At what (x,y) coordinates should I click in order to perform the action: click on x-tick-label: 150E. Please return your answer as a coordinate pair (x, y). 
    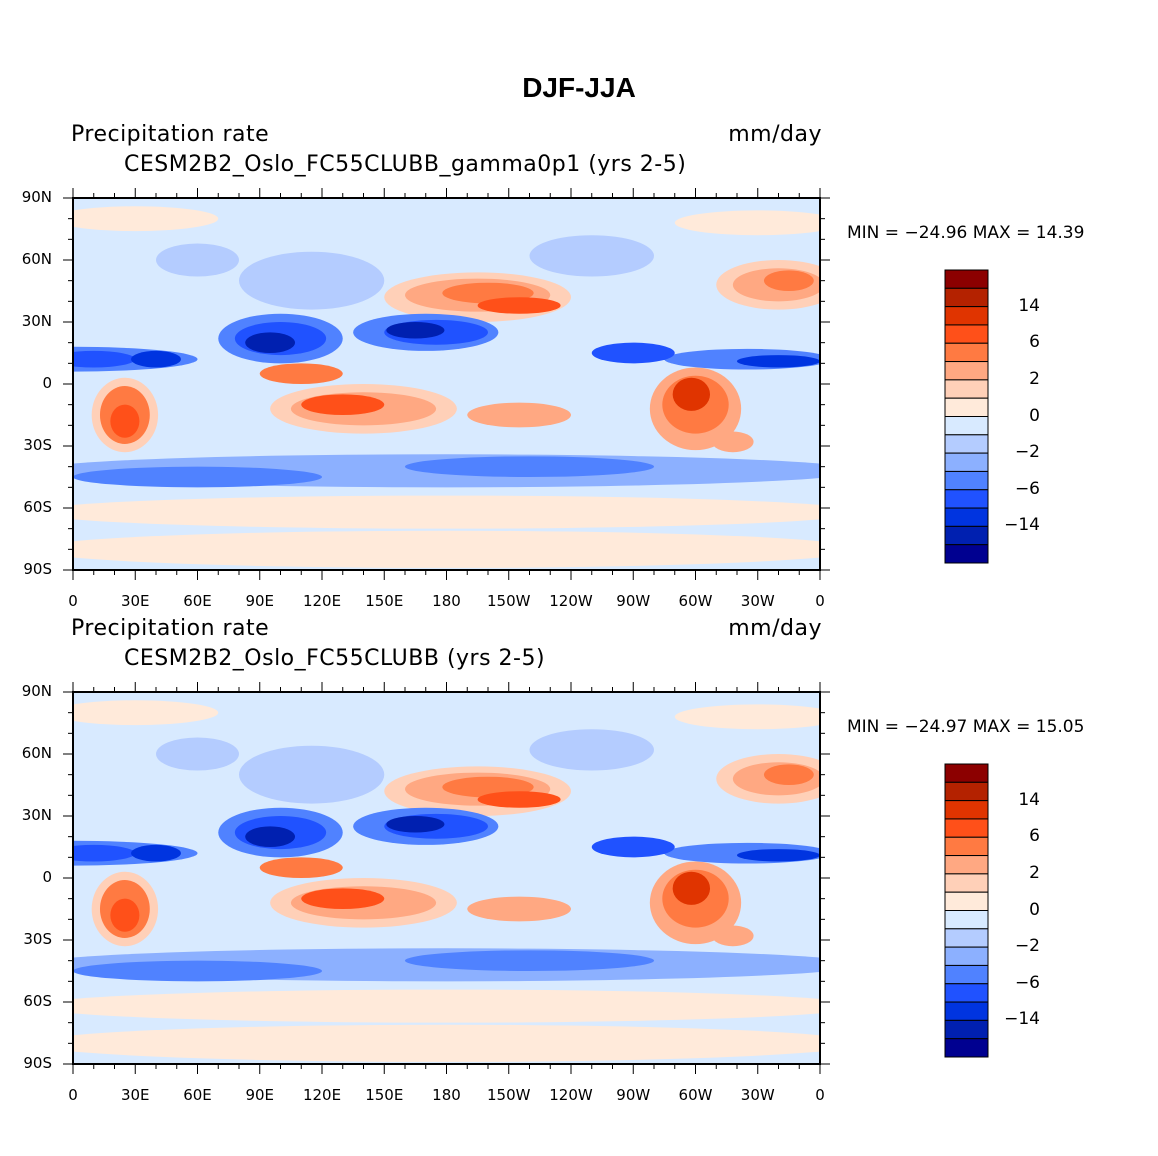
    Looking at the image, I should click on (384, 1095).